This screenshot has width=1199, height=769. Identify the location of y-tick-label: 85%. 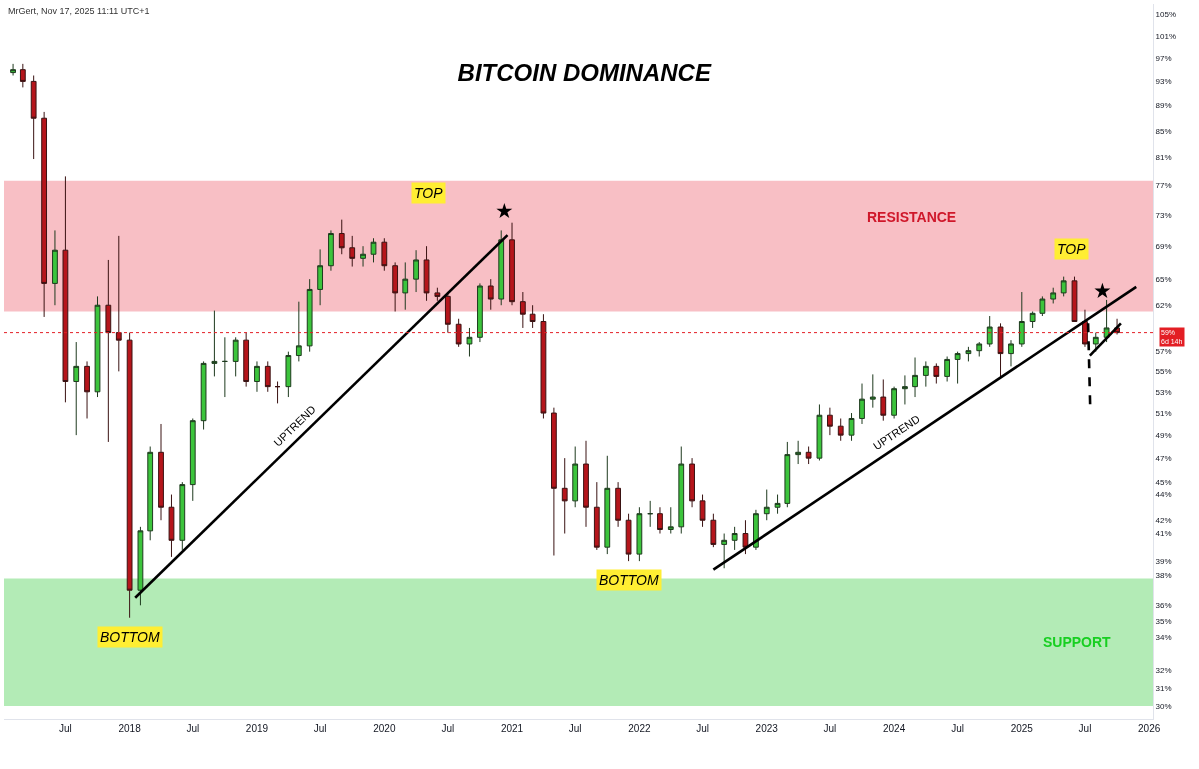
(1163, 131).